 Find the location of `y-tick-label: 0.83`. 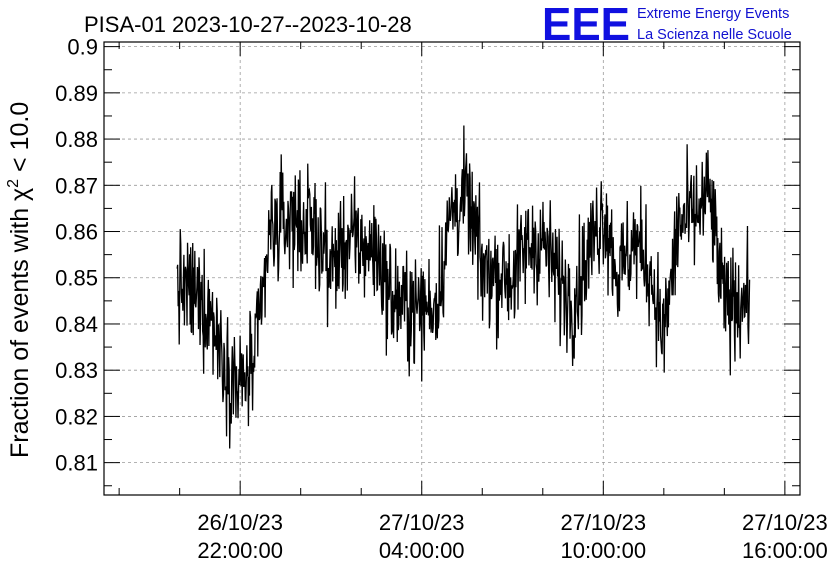

y-tick-label: 0.83 is located at coordinates (76, 370).